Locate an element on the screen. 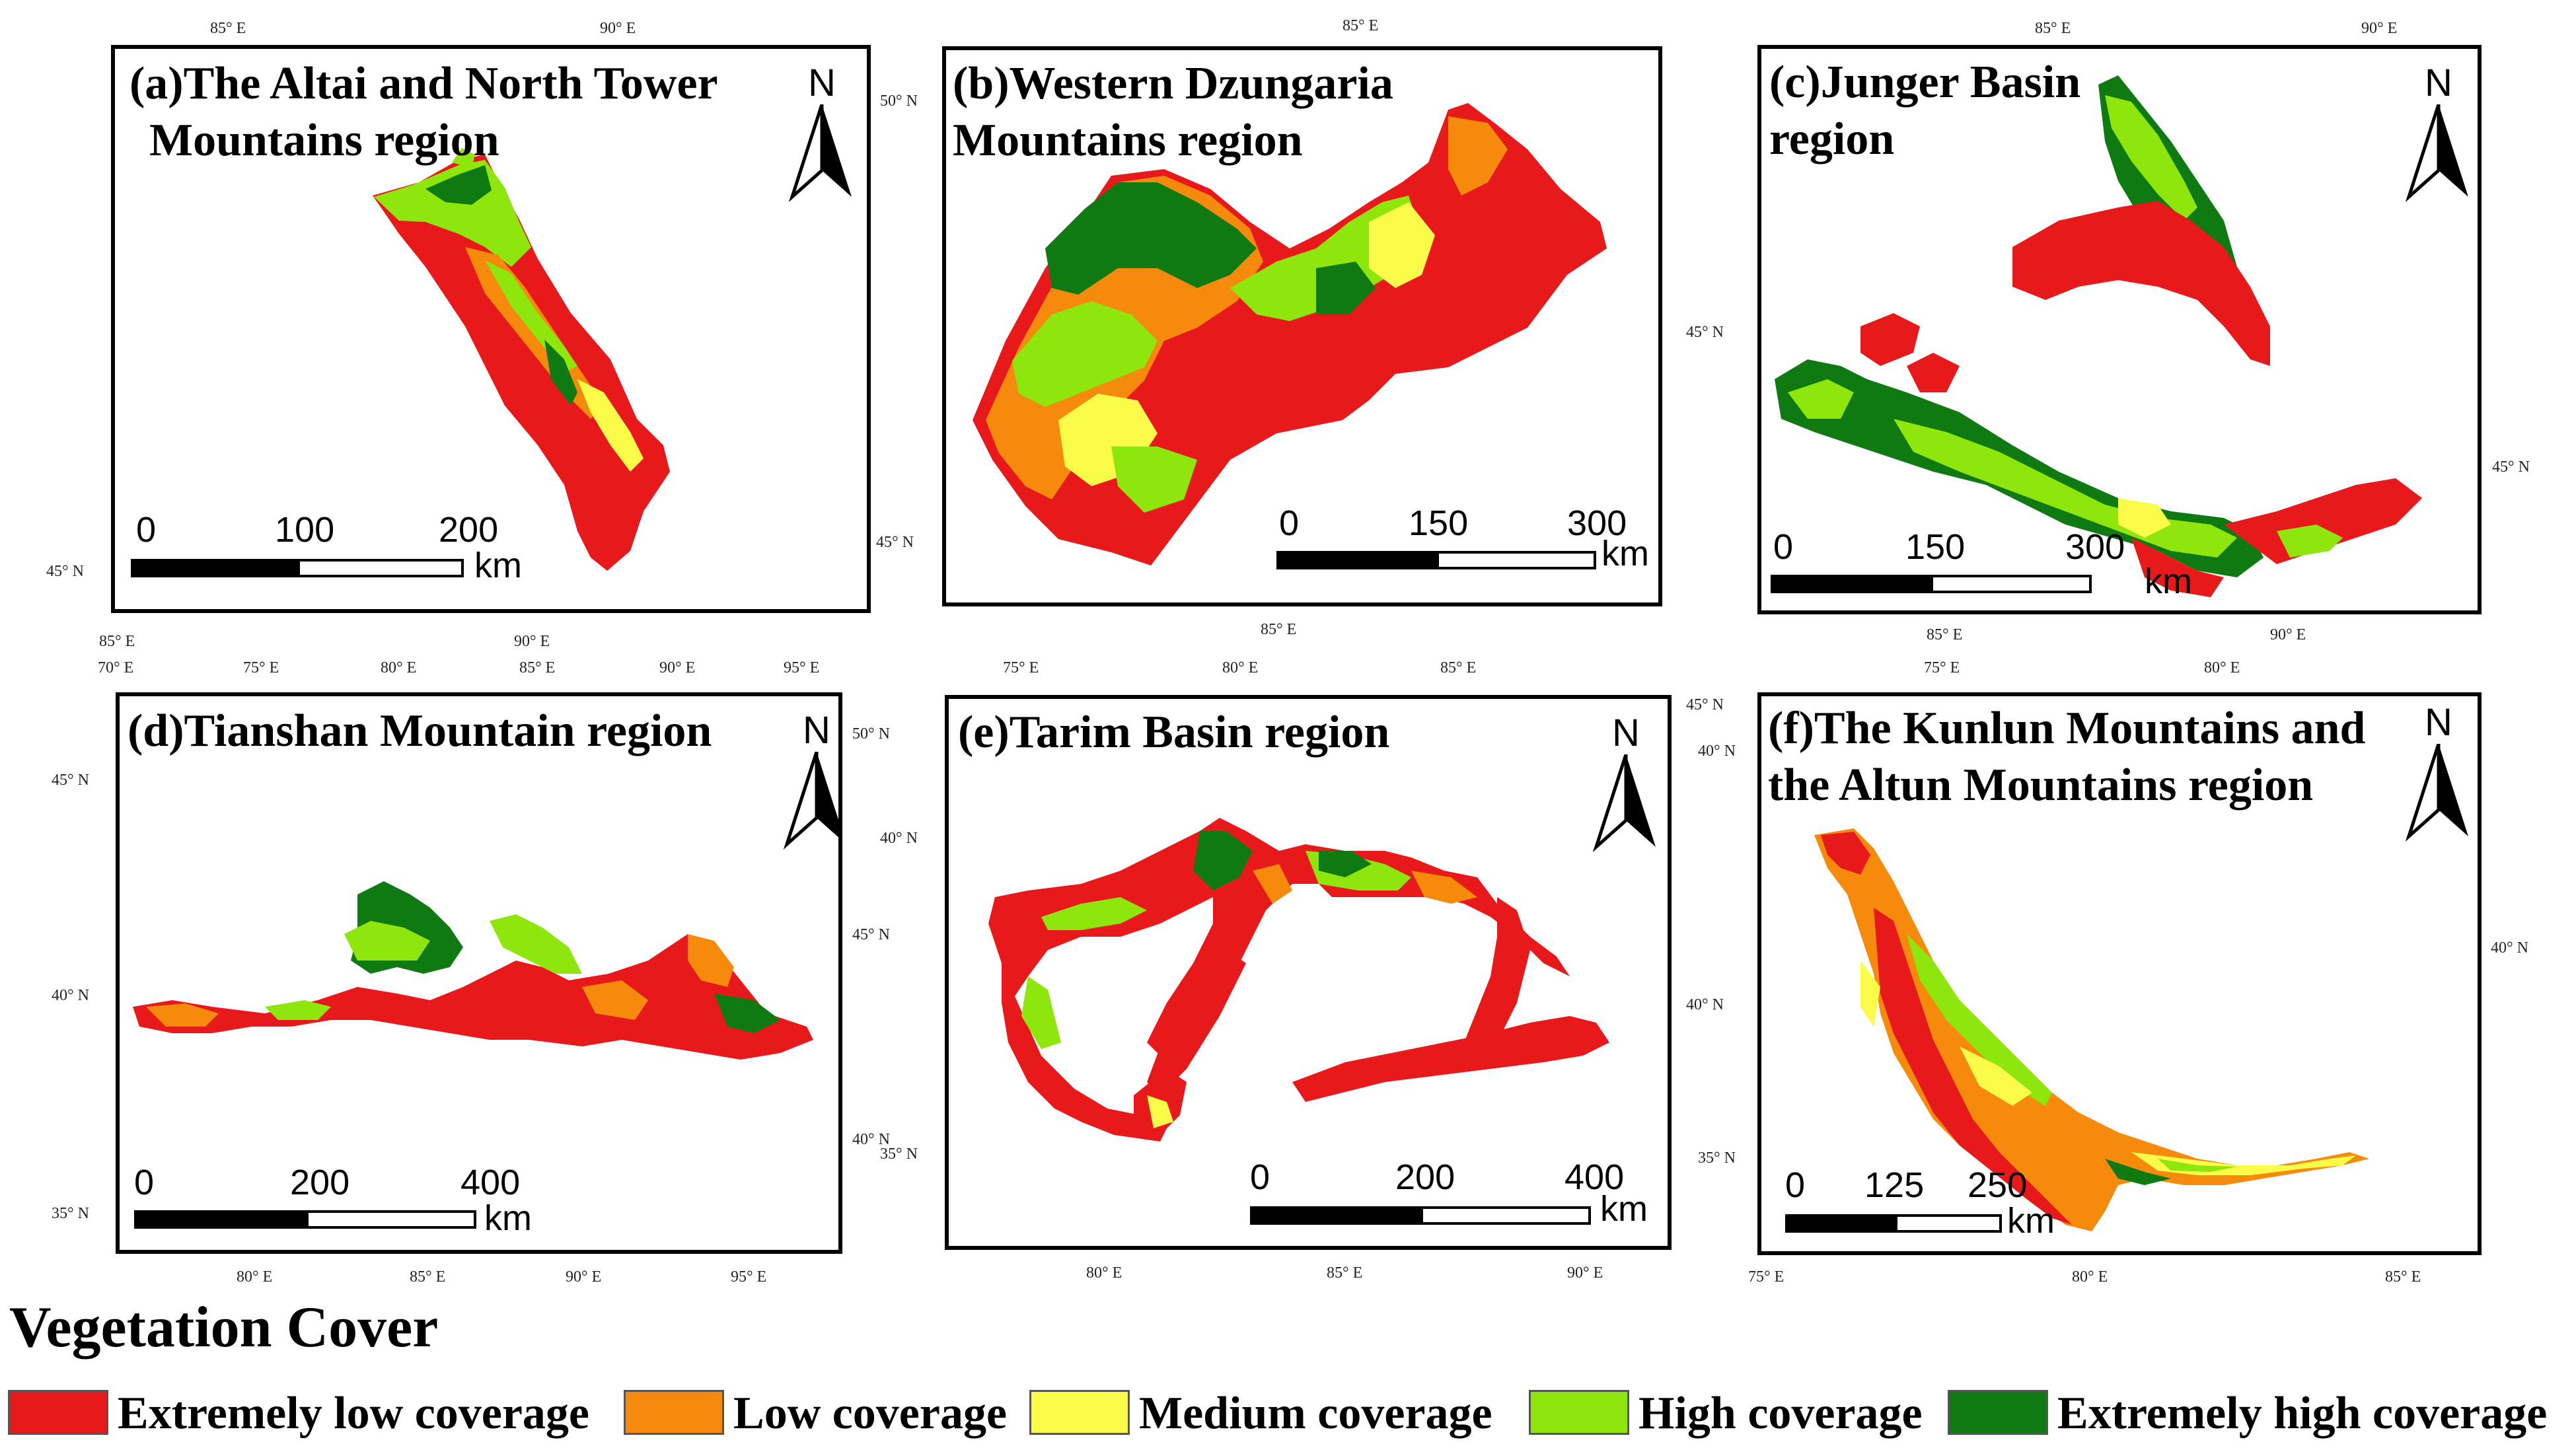 The image size is (2576, 1454). tick-d-left-1: 40° N is located at coordinates (70, 995).